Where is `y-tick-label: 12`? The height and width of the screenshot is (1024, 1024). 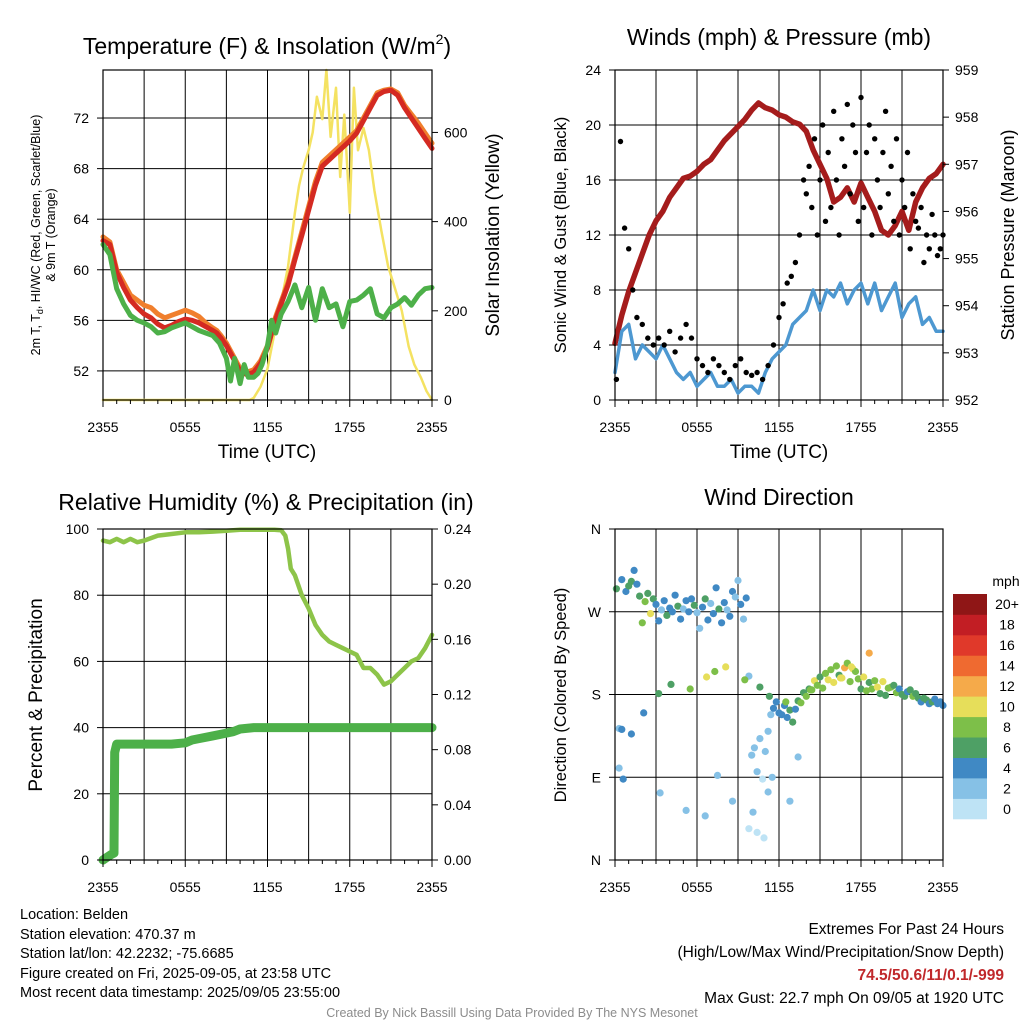 y-tick-label: 12 is located at coordinates (593, 235).